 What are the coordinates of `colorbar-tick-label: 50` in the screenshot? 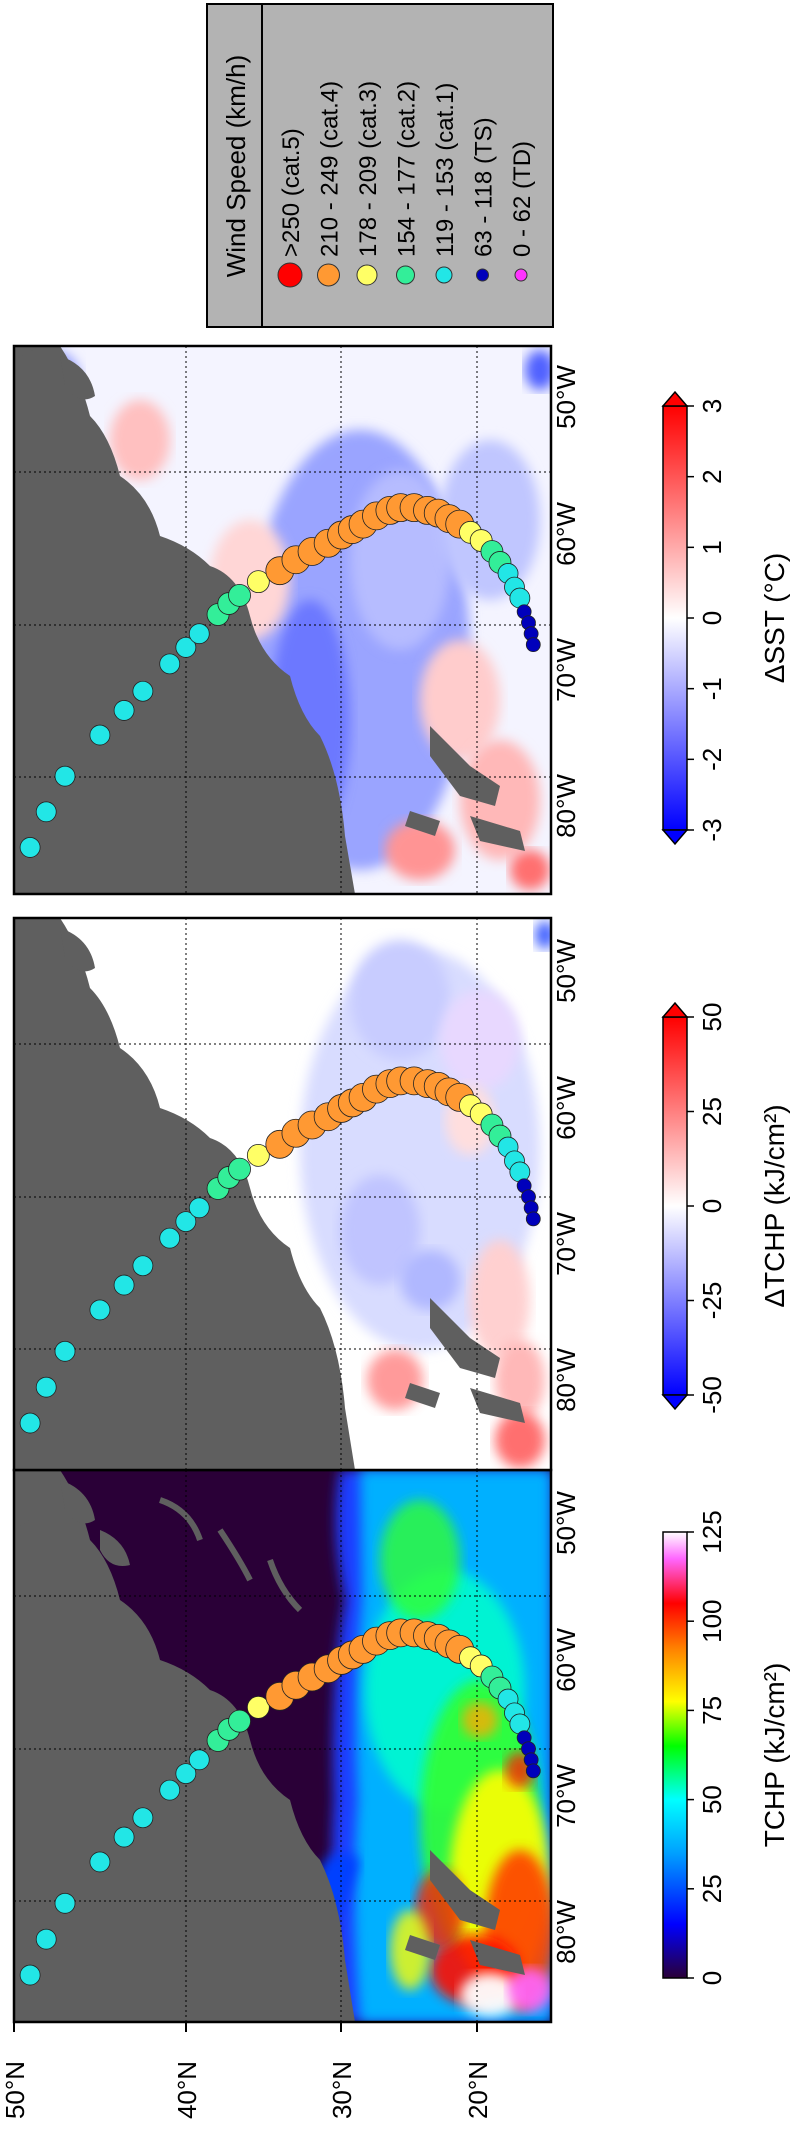 It's located at (712, 1017).